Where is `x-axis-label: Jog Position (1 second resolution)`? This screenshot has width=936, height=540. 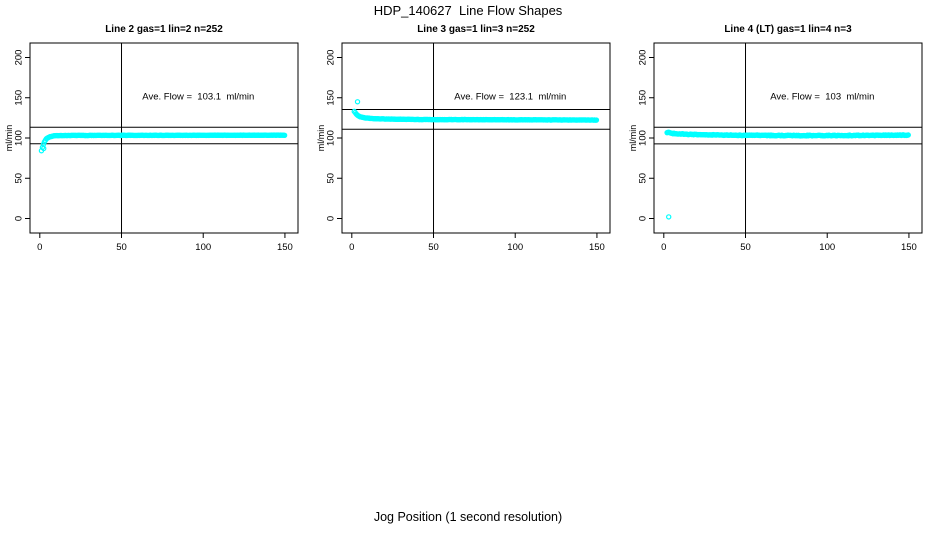 x-axis-label: Jog Position (1 second resolution) is located at coordinates (468, 517).